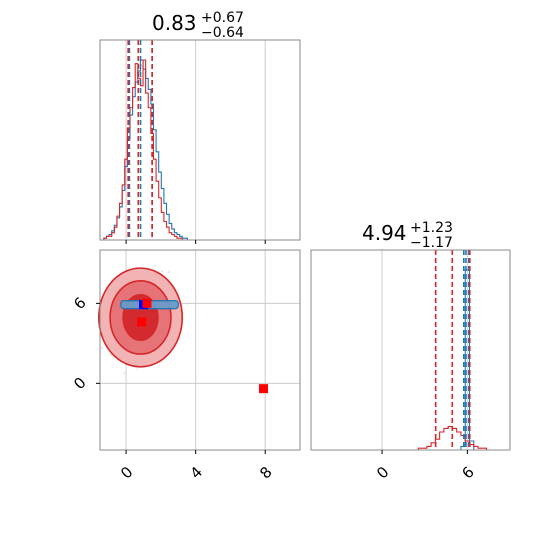 The width and height of the screenshot is (550, 550). What do you see at coordinates (431, 243) in the screenshot?
I see `param2-title-lower: −1.17` at bounding box center [431, 243].